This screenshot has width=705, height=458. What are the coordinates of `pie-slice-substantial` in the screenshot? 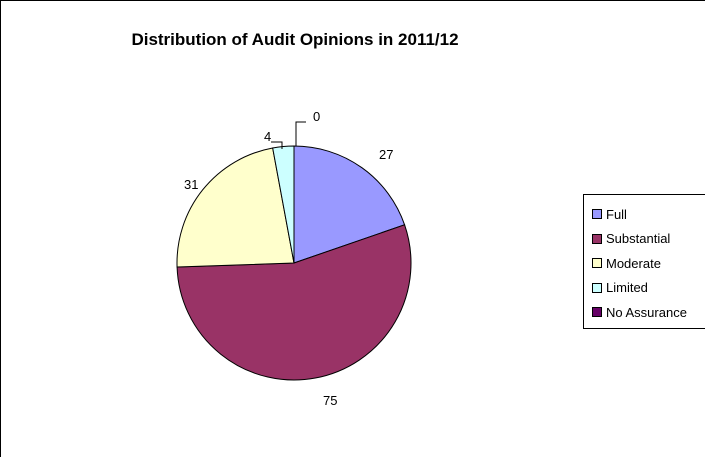 It's located at (294, 302).